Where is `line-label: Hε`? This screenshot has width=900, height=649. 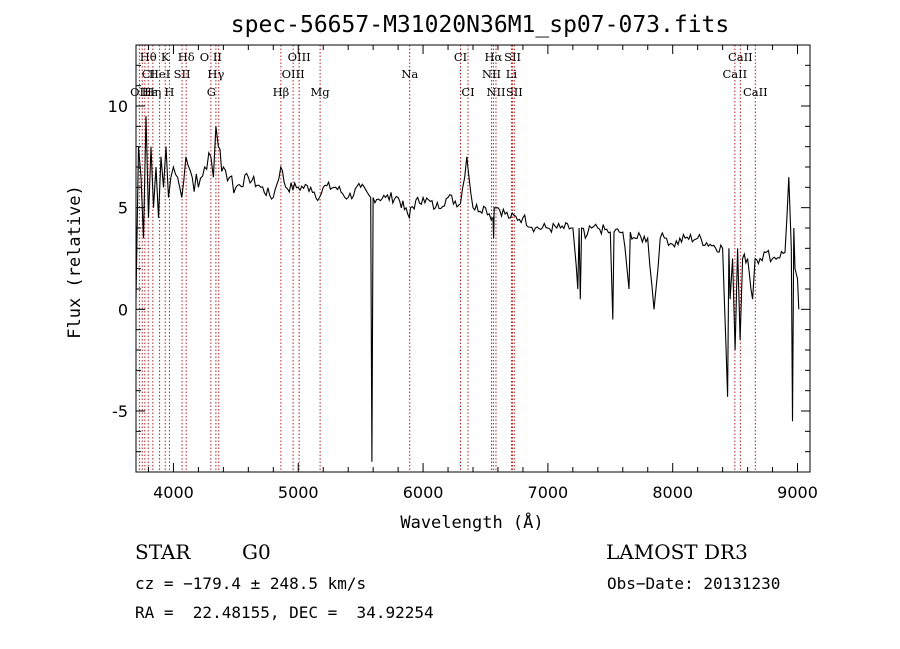
line-label: Hε is located at coordinates (150, 92).